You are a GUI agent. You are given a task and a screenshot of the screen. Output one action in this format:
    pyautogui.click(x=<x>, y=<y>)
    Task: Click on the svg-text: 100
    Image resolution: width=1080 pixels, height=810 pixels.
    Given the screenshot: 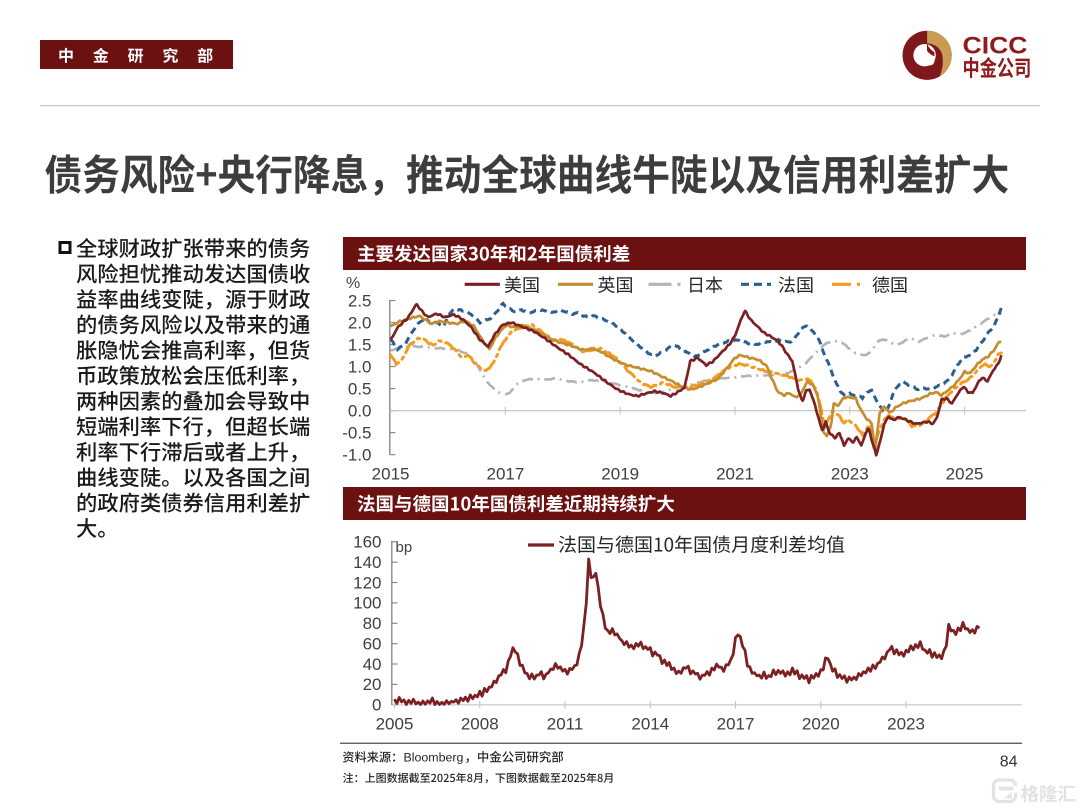 What is the action you would take?
    pyautogui.click(x=367, y=603)
    